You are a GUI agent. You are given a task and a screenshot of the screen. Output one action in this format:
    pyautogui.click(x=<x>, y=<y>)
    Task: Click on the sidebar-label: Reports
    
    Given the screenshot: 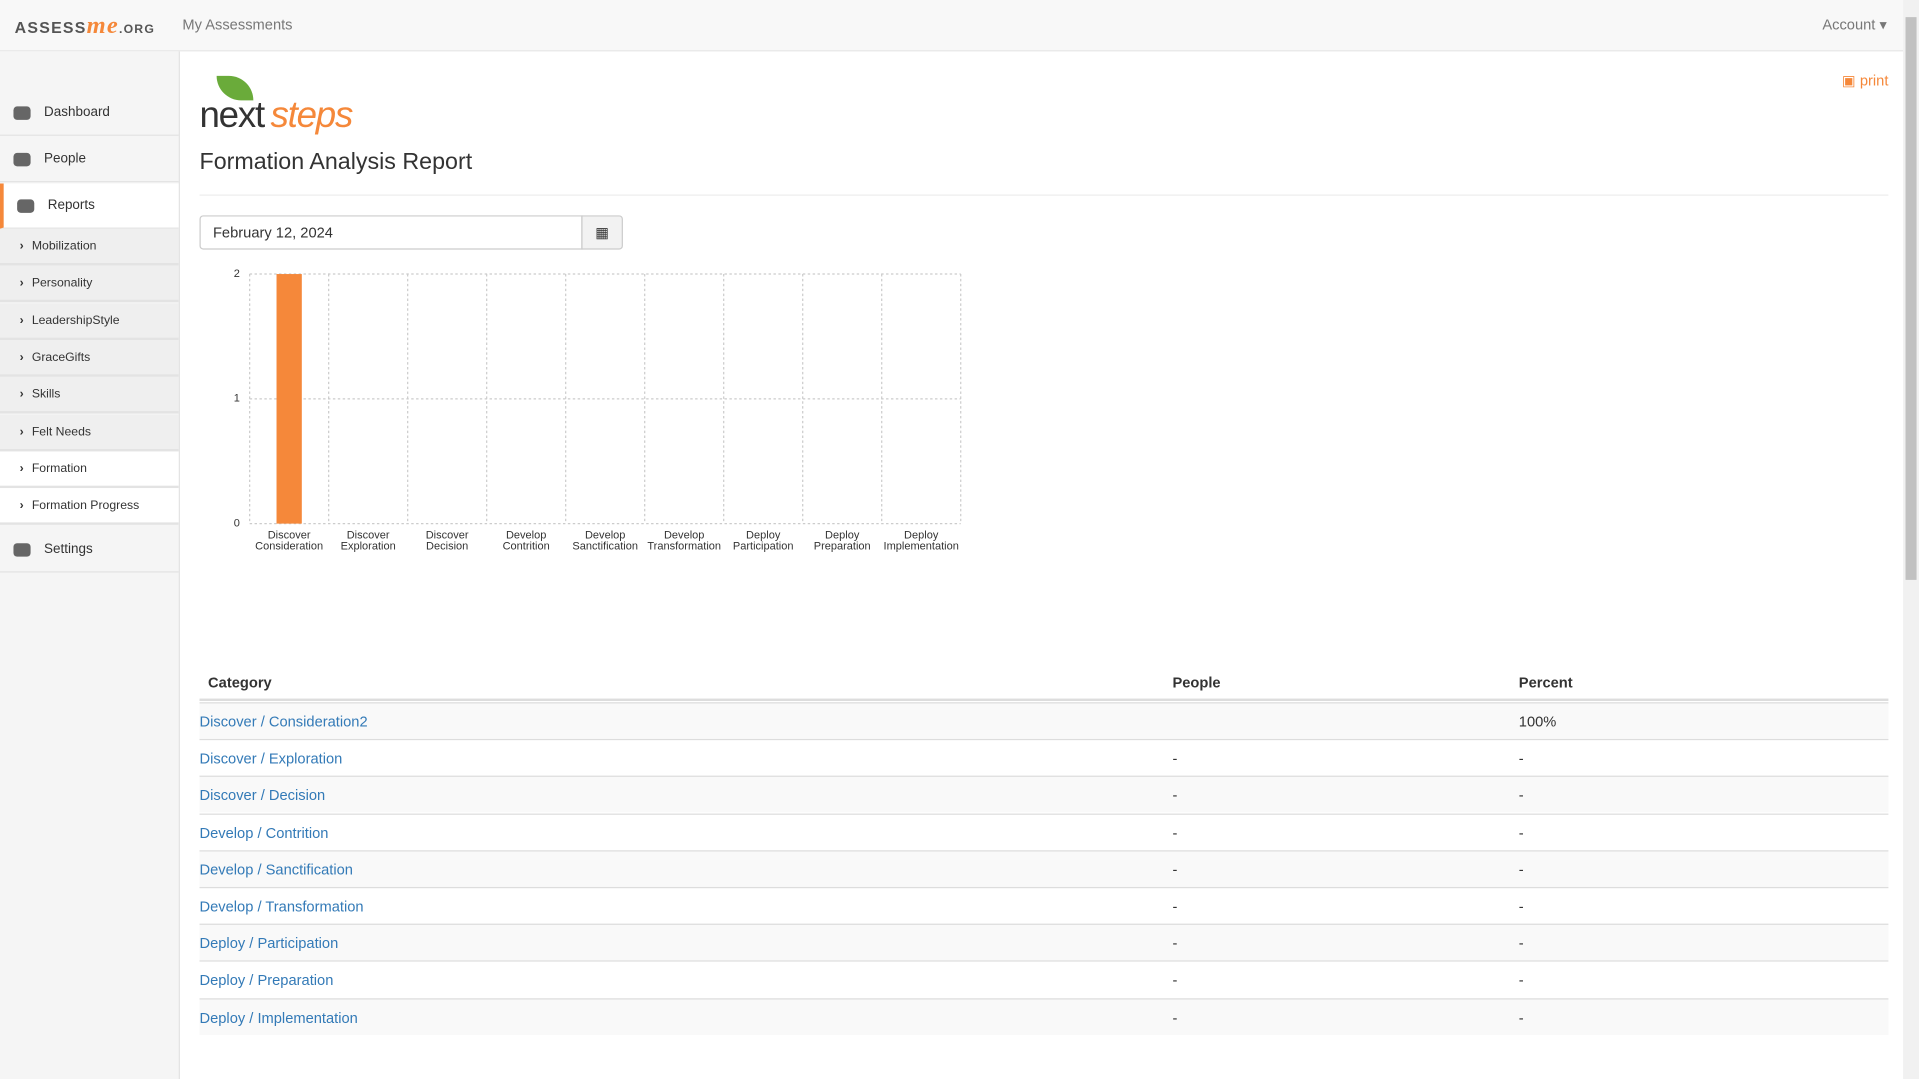 What is the action you would take?
    pyautogui.click(x=71, y=205)
    